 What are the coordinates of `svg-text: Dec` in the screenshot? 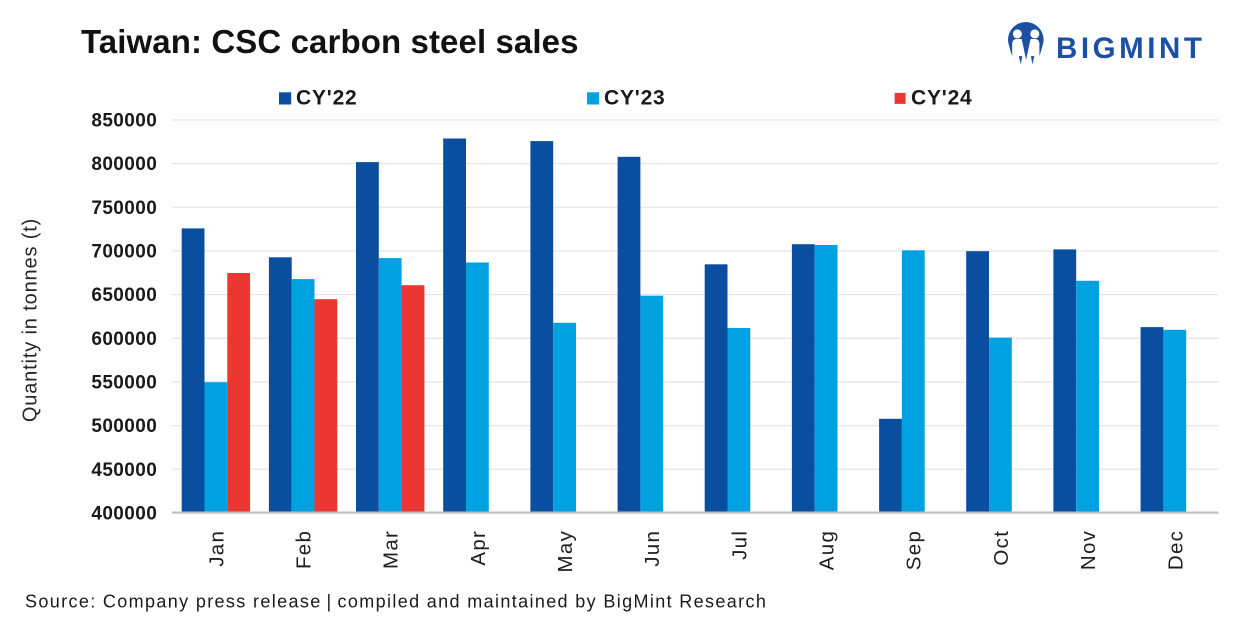 It's located at (1175, 550).